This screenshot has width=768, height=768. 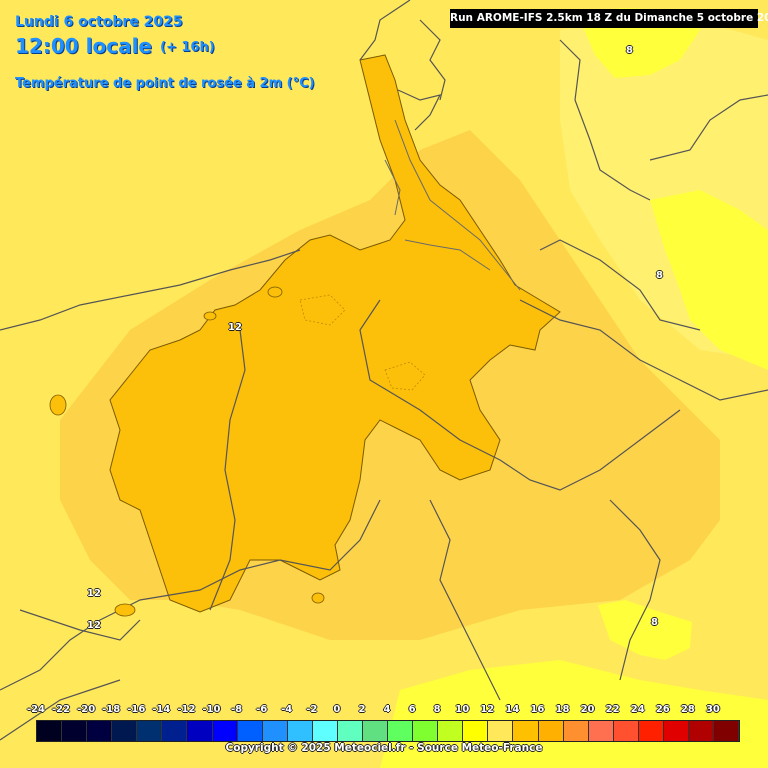 I want to click on forecast-time: 12:00 locale, so click(x=83, y=46).